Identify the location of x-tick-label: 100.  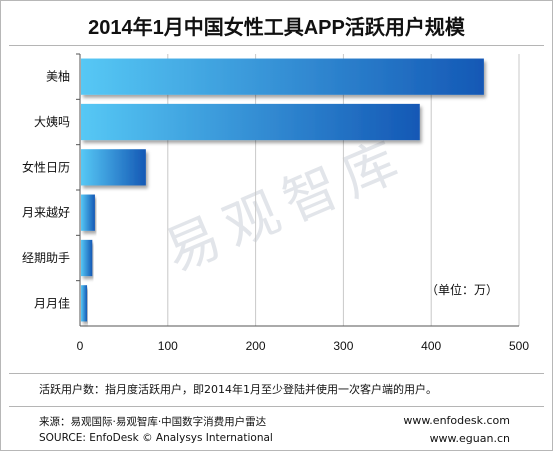
(168, 346).